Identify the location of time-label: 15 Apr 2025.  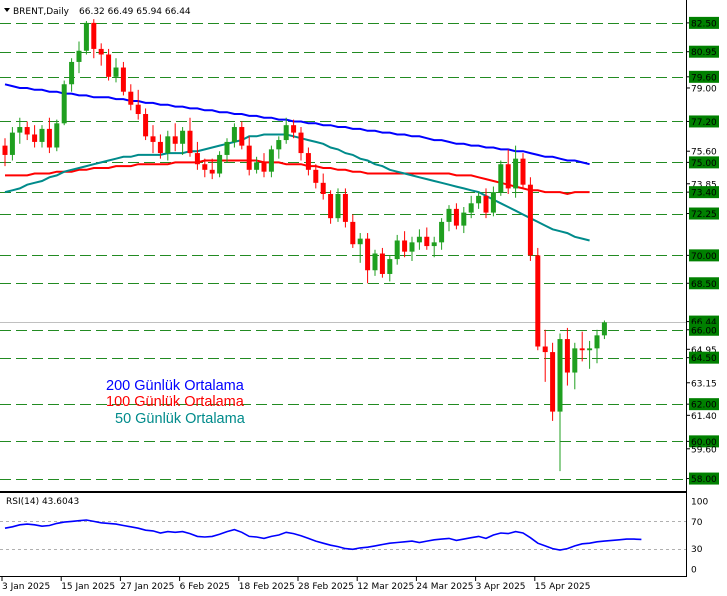
(563, 587).